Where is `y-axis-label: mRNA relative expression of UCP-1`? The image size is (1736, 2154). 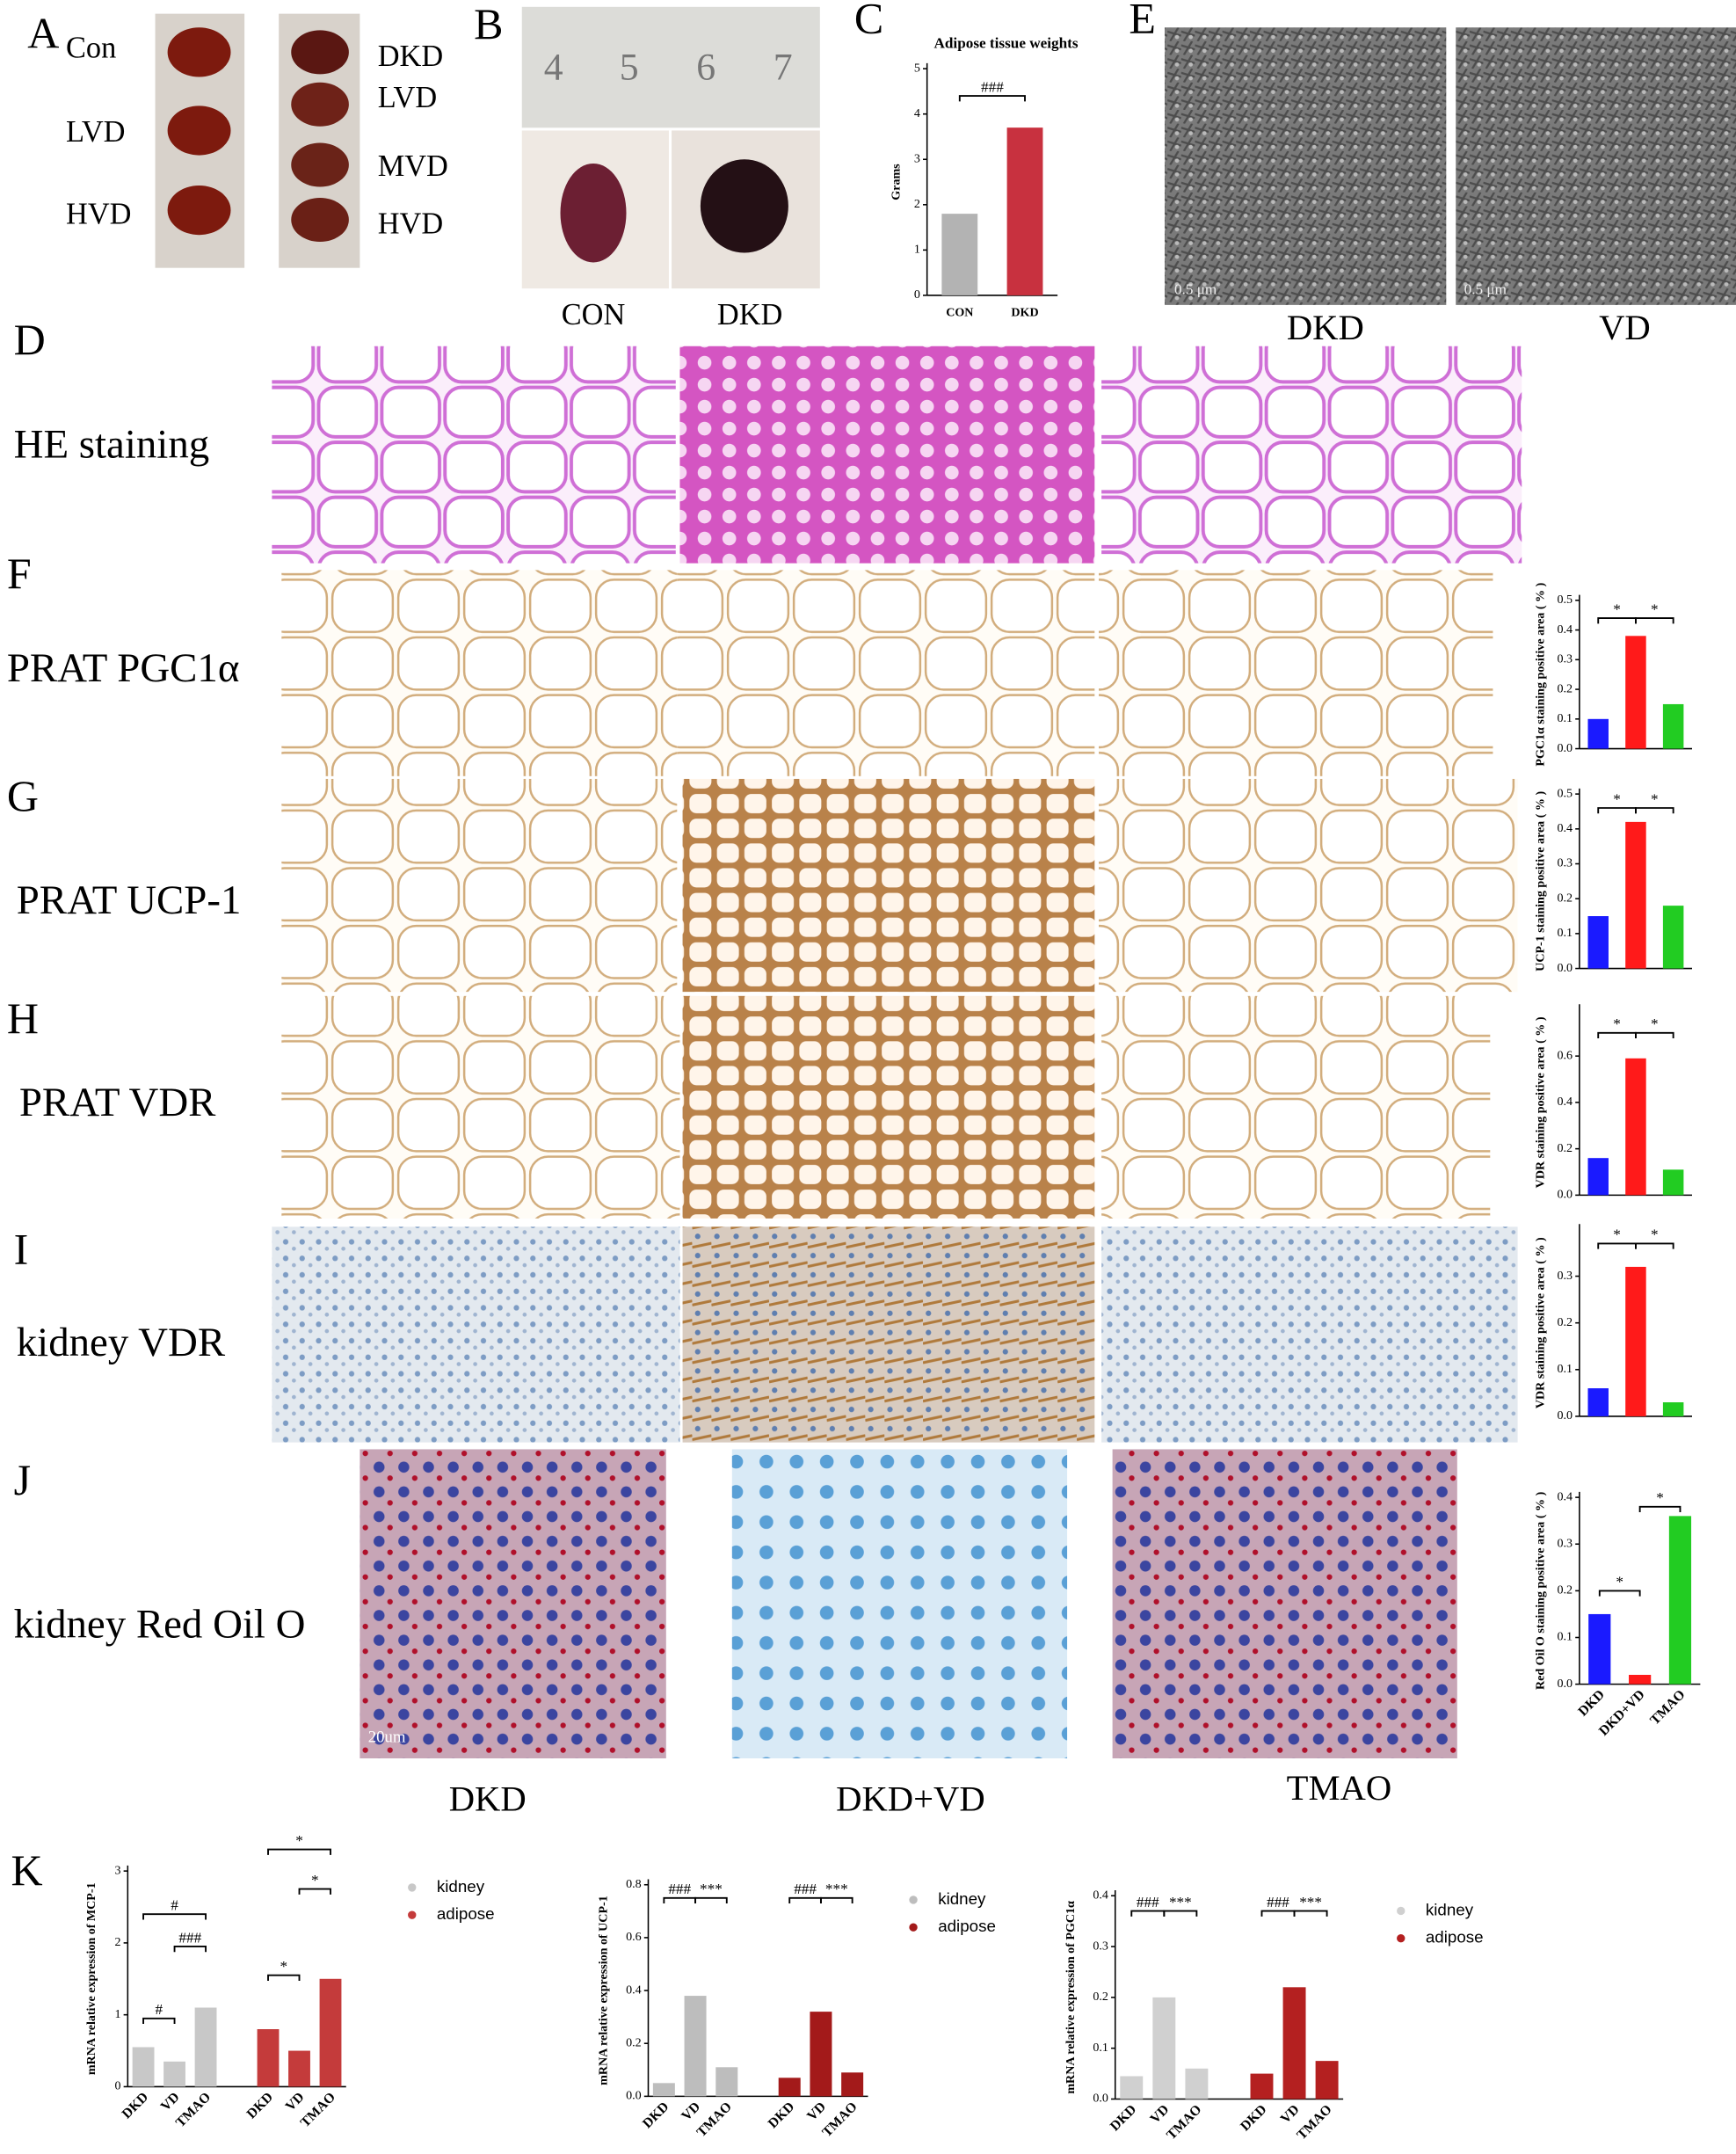
y-axis-label: mRNA relative expression of UCP-1 is located at coordinates (604, 1991).